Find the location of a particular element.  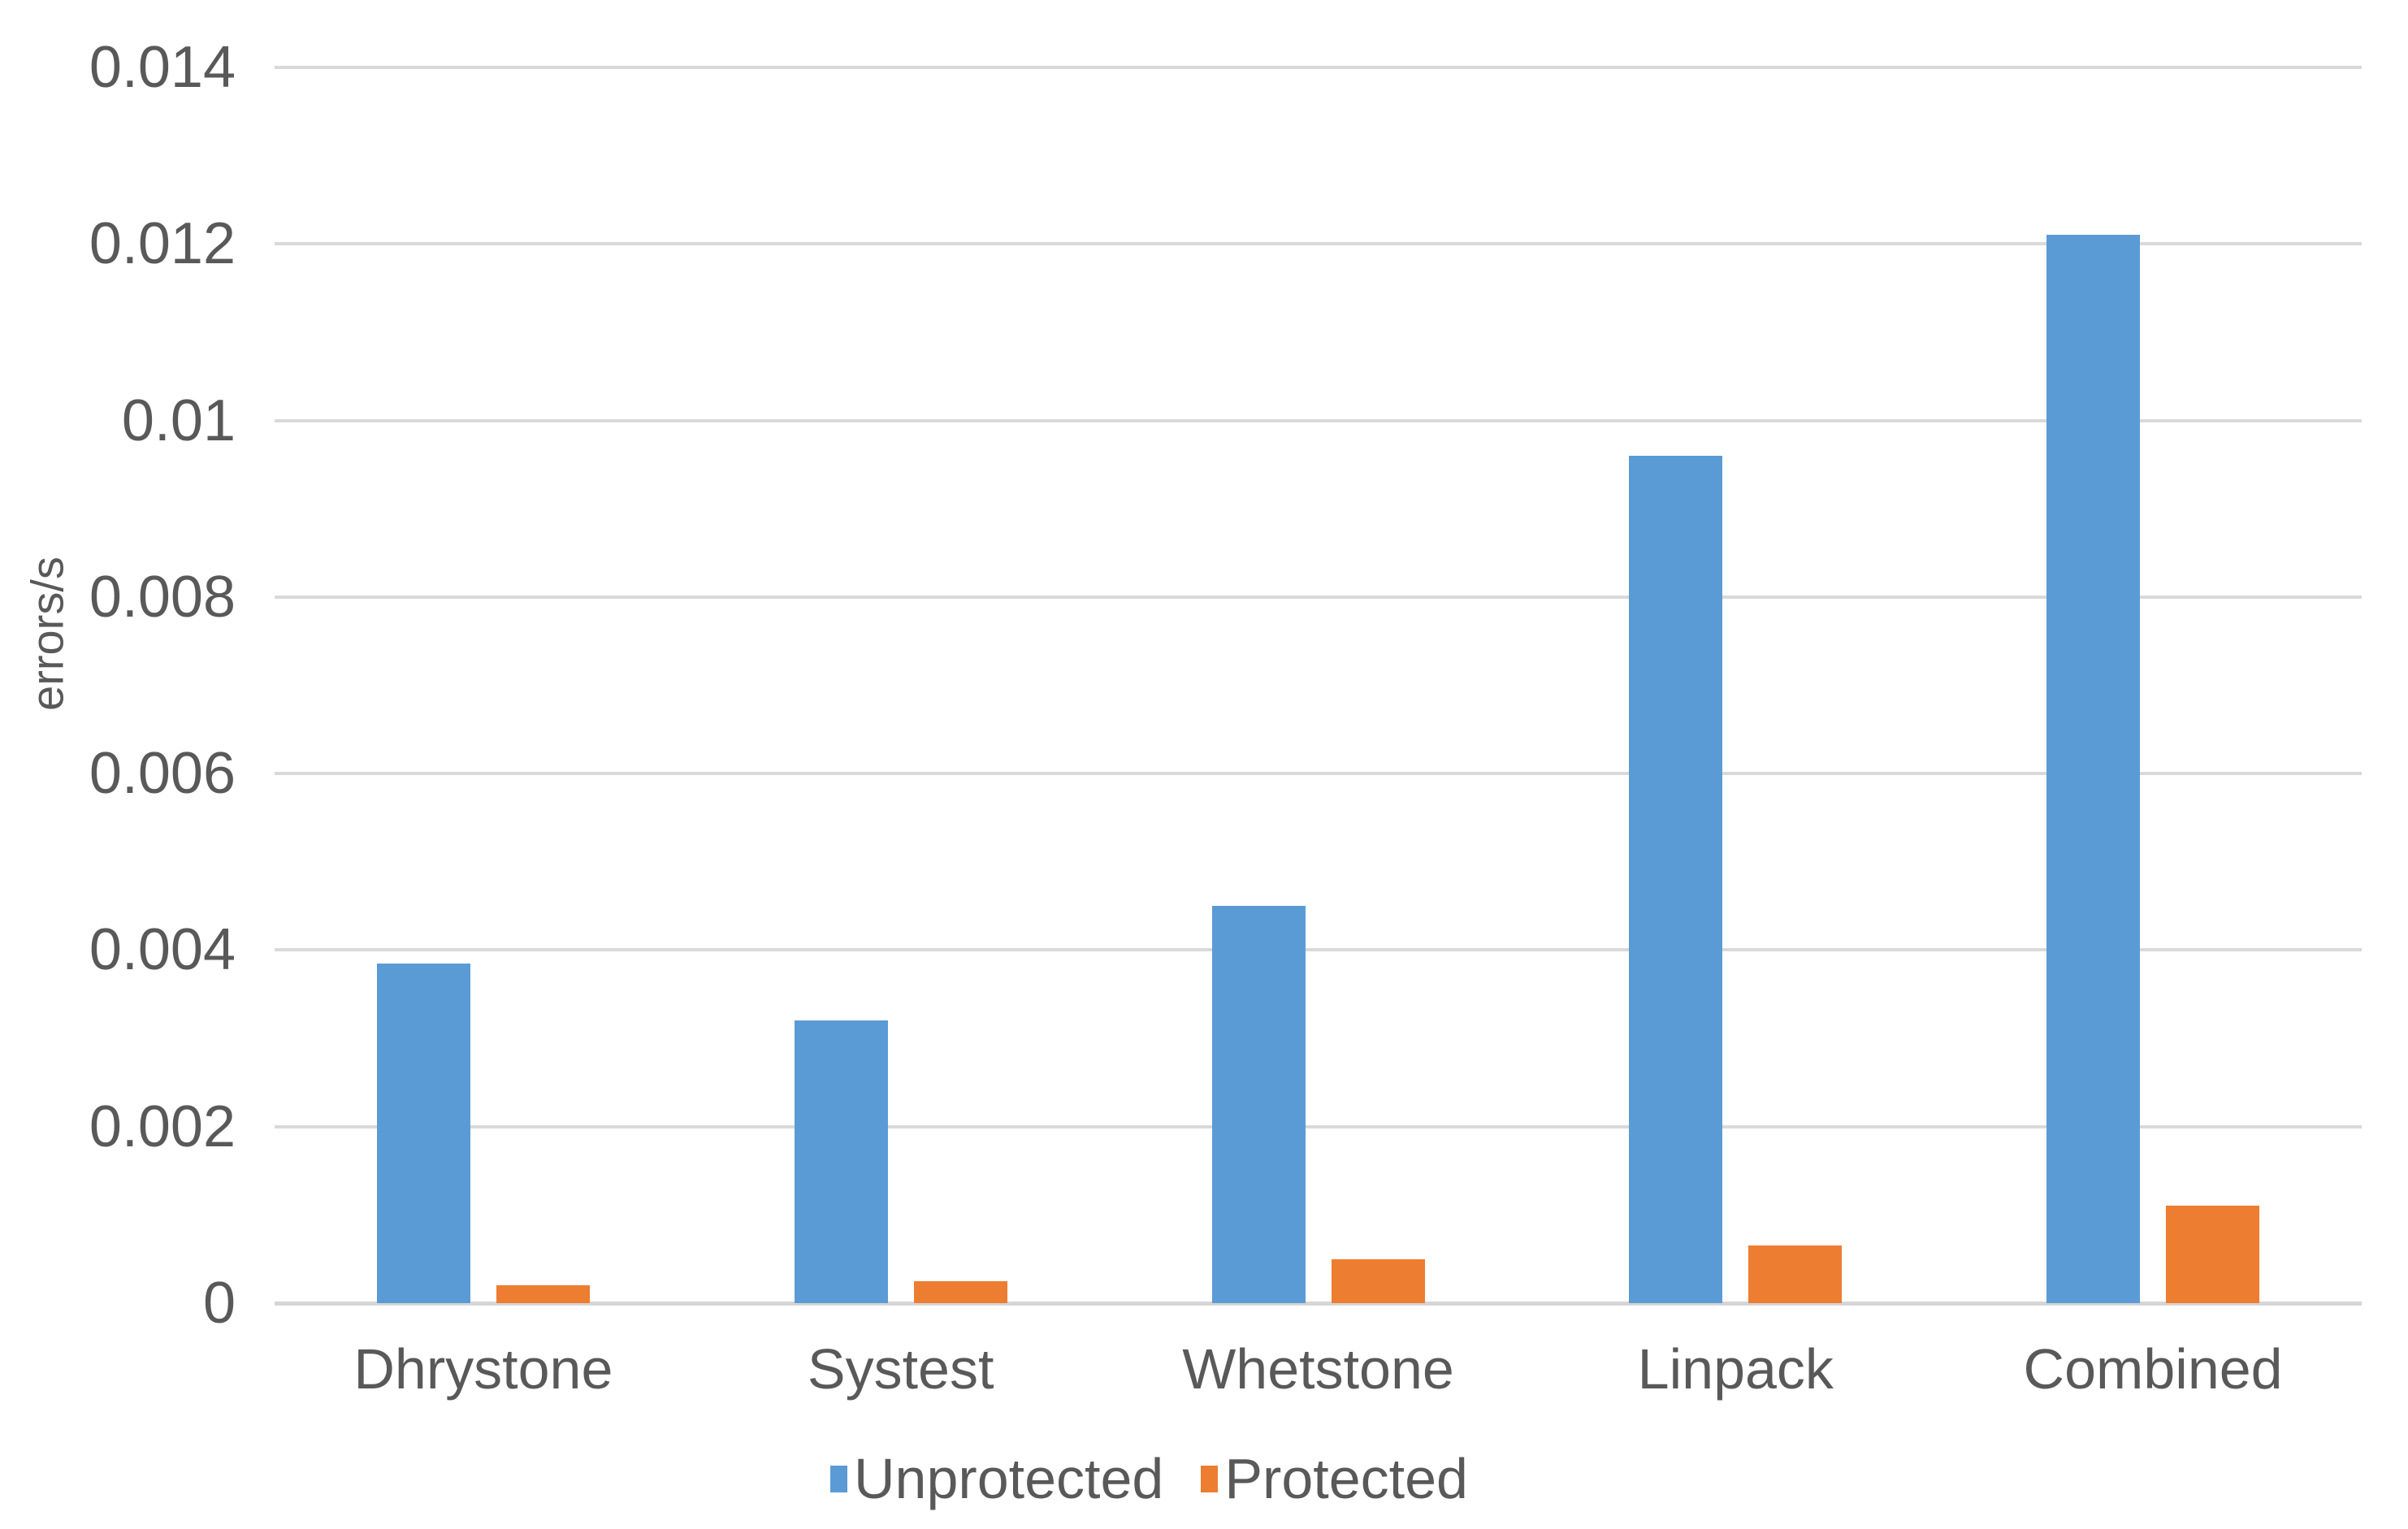

gridline-0.006 is located at coordinates (1318, 774).